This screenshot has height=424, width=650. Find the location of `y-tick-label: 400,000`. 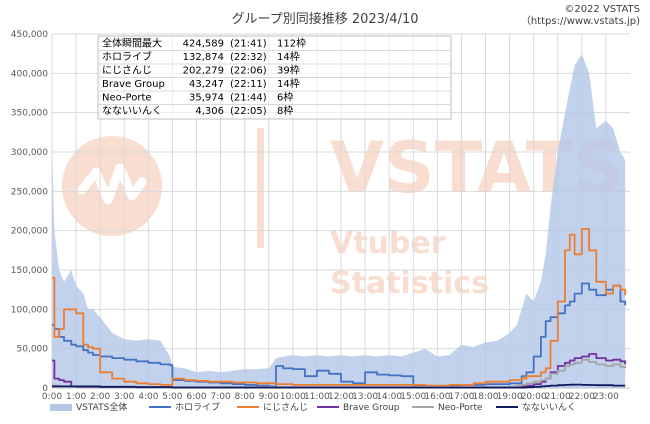

y-tick-label: 400,000 is located at coordinates (29, 74).